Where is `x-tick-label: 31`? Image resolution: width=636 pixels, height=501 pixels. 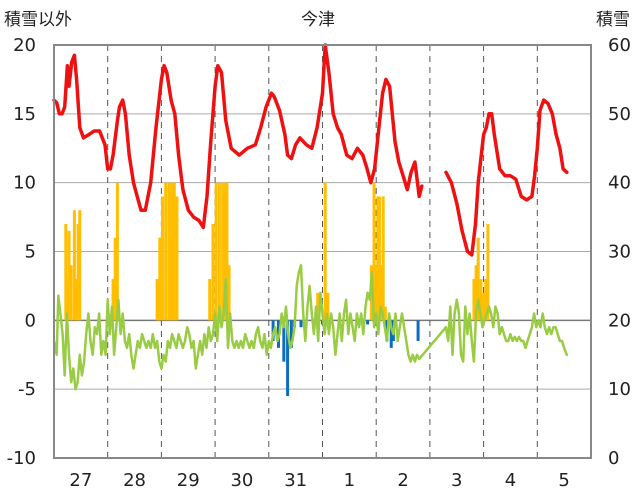
x-tick-label: 31 is located at coordinates (295, 480).